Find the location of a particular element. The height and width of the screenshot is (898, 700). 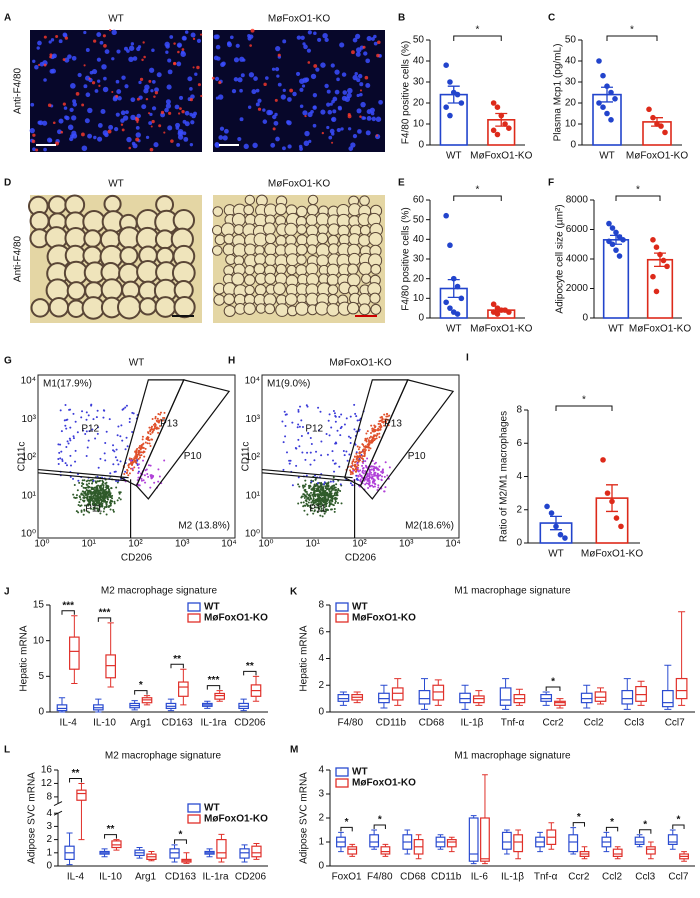

stain-label: Anti-F4/80 is located at coordinates (18, 258).